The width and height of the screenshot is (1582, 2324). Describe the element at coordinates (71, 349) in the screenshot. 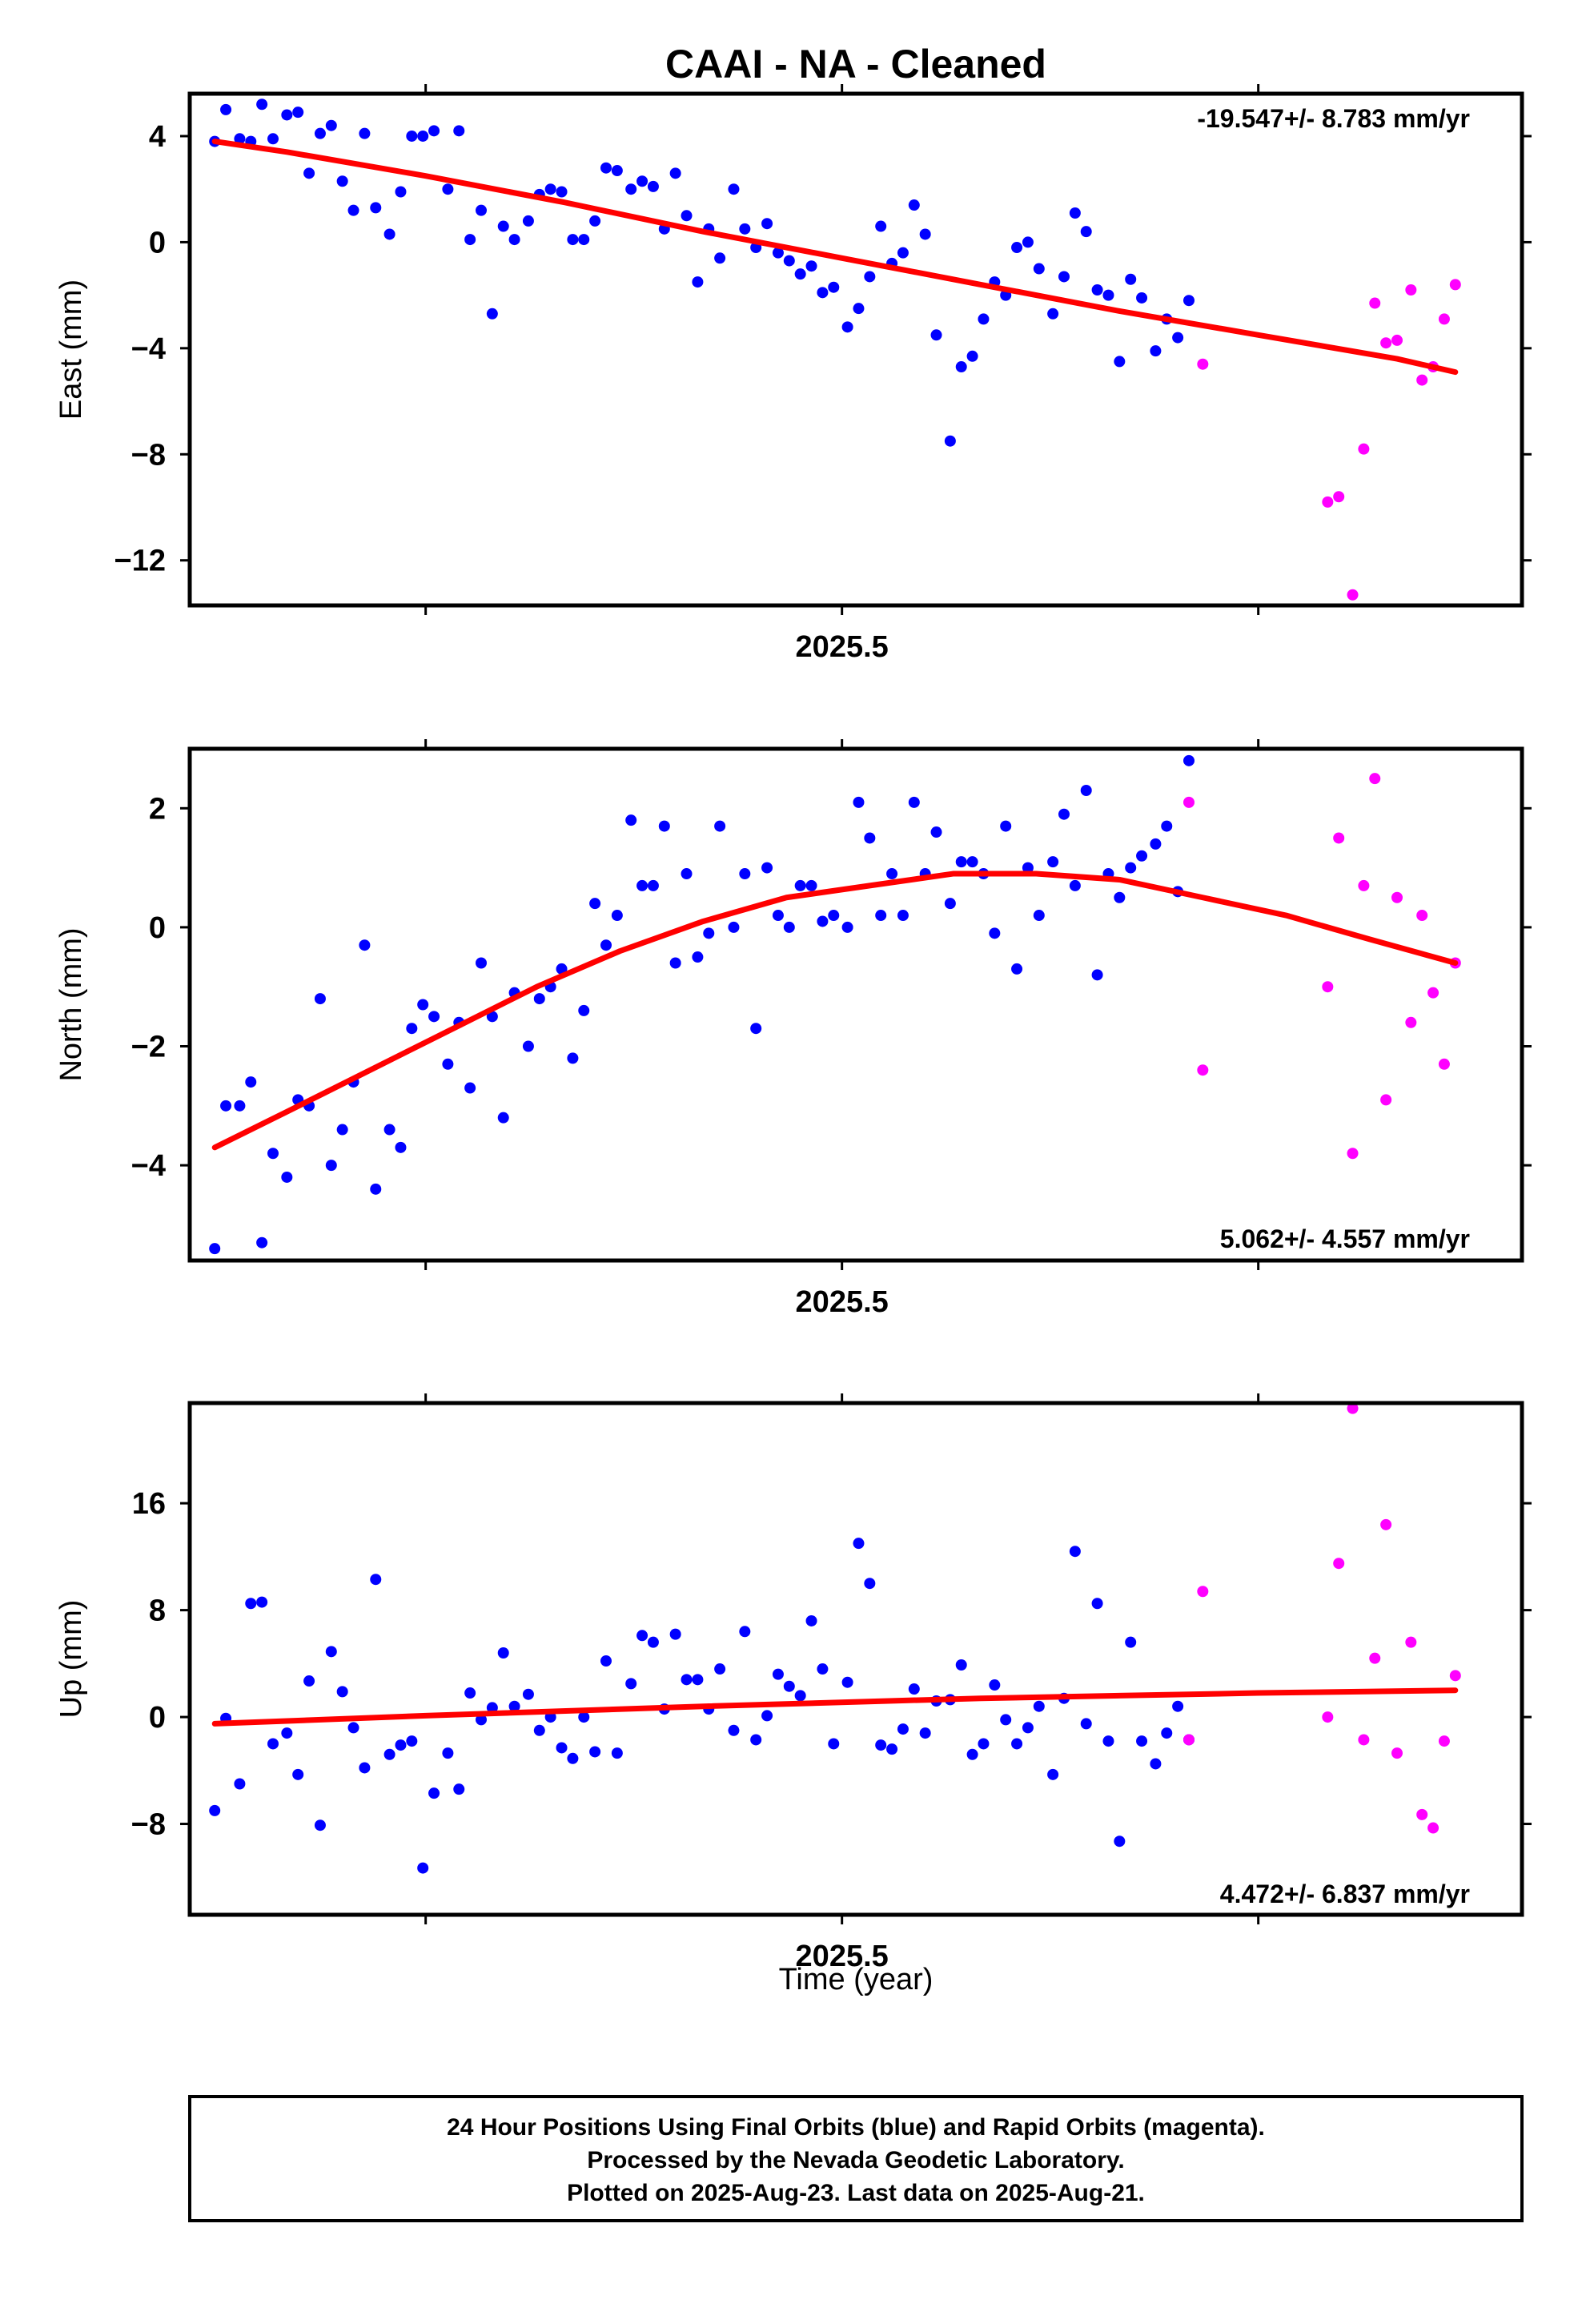

I see `y-axis-label: East (mm)` at that location.